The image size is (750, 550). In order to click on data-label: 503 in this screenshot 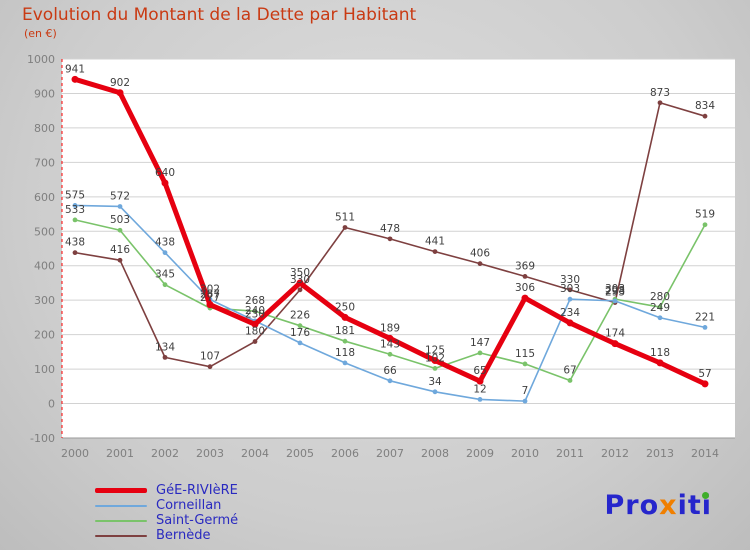, I will do `click(120, 220)`.